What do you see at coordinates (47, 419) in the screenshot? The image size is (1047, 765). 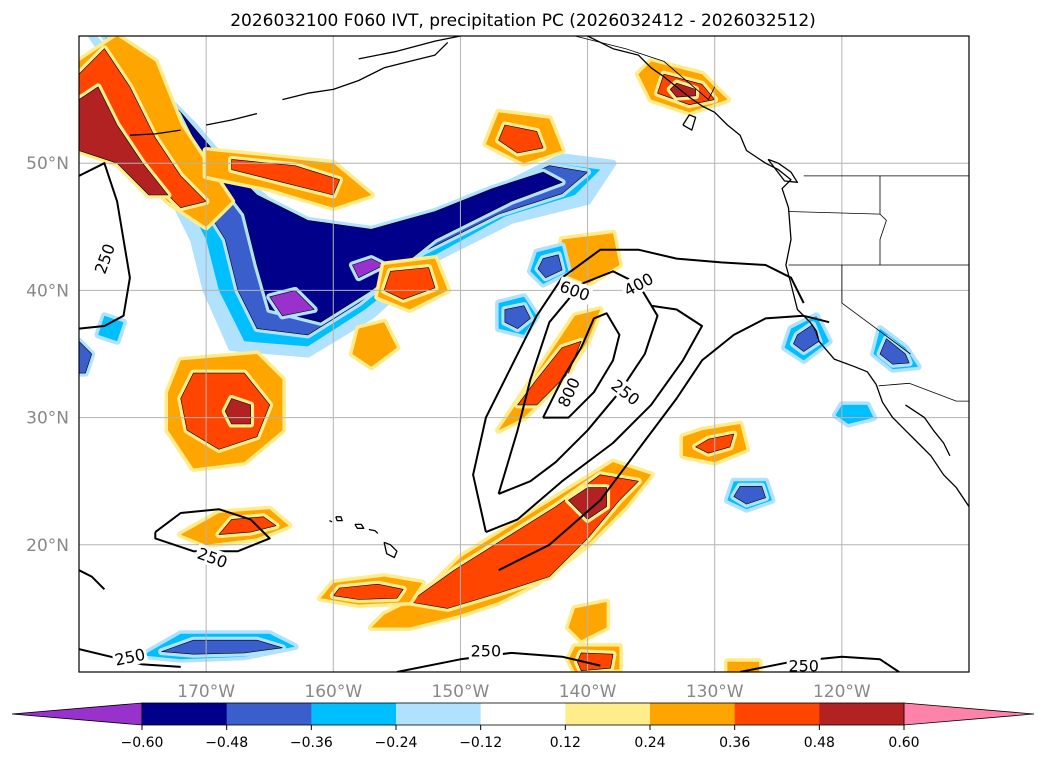 I see `lat-tick-label: 30°N` at bounding box center [47, 419].